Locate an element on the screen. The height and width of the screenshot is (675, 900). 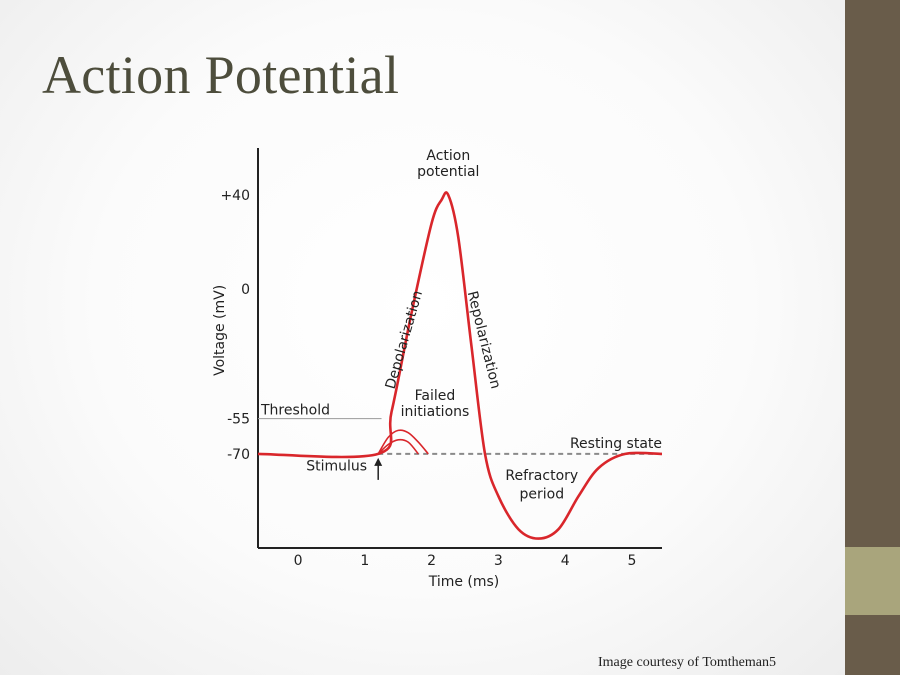
stimulus-arrow-head is located at coordinates (378, 461).